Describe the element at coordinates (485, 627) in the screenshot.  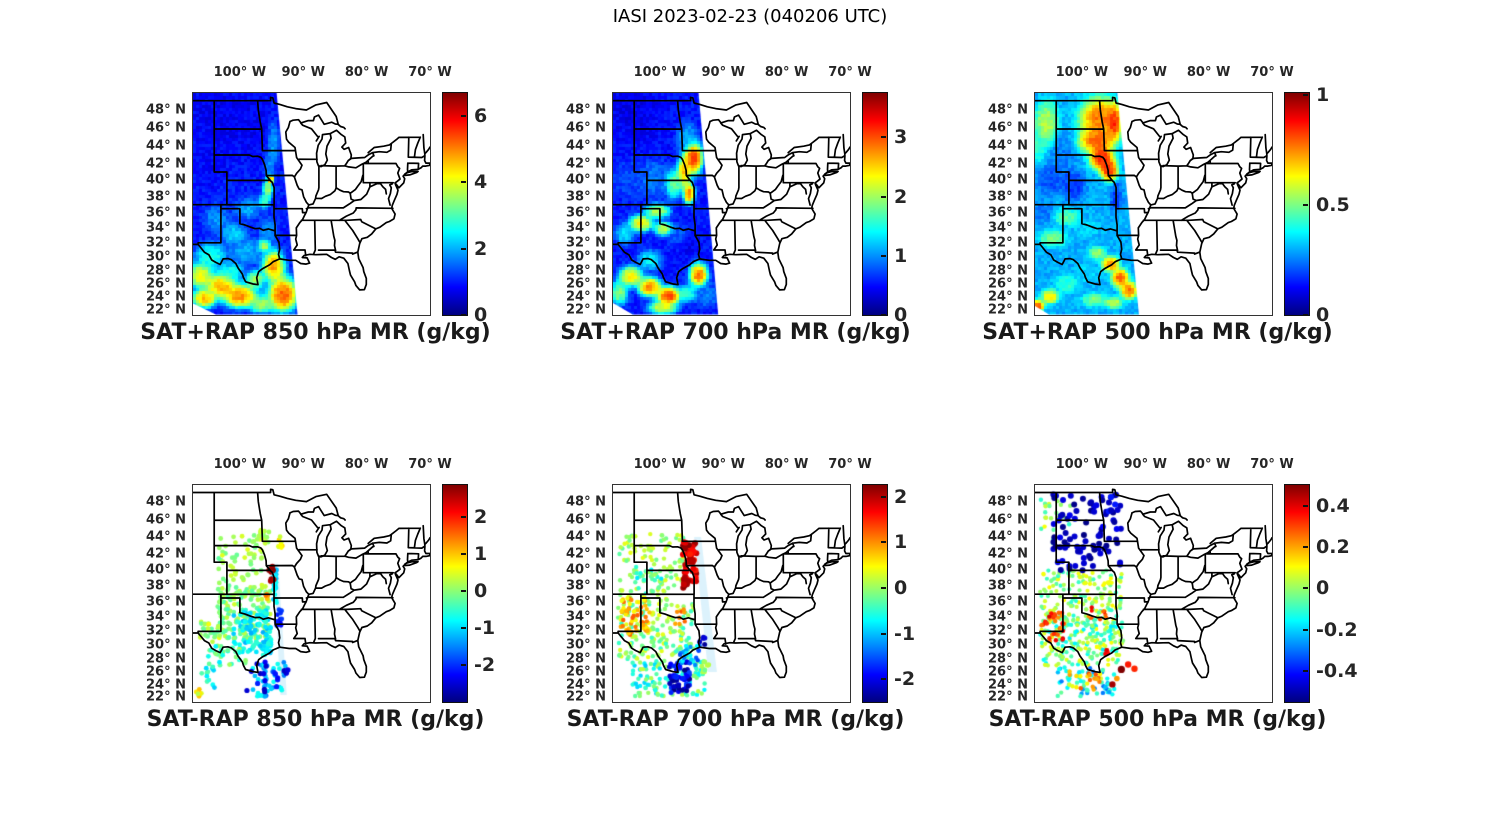
I see `colorbar-tick-label: -1` at that location.